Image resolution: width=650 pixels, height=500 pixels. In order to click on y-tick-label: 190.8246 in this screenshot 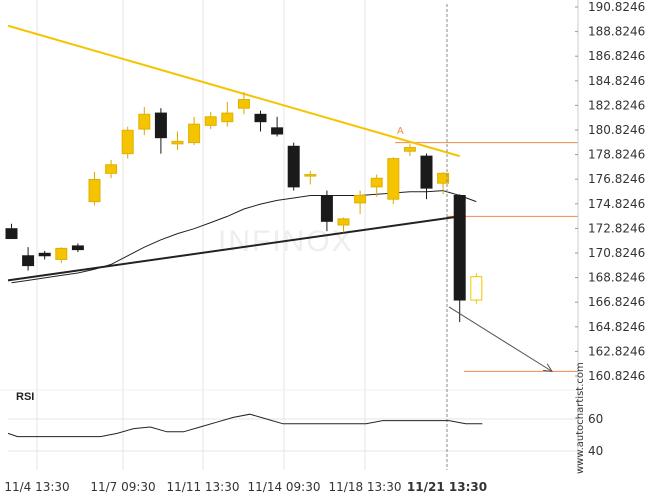, I will do `click(616, 7)`.